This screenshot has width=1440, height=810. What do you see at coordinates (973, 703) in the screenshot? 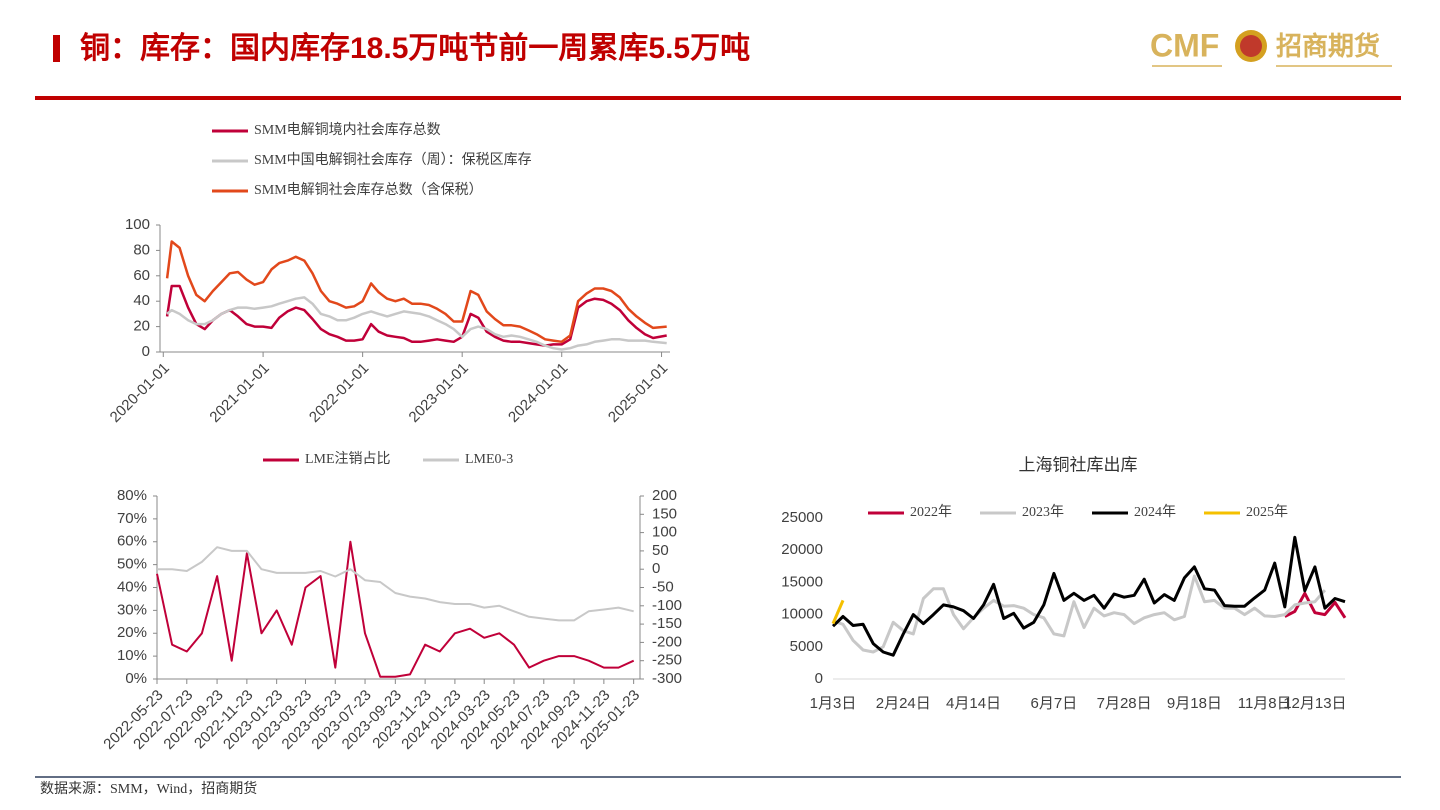
I see `x-tick-label: 4月14日` at bounding box center [973, 703].